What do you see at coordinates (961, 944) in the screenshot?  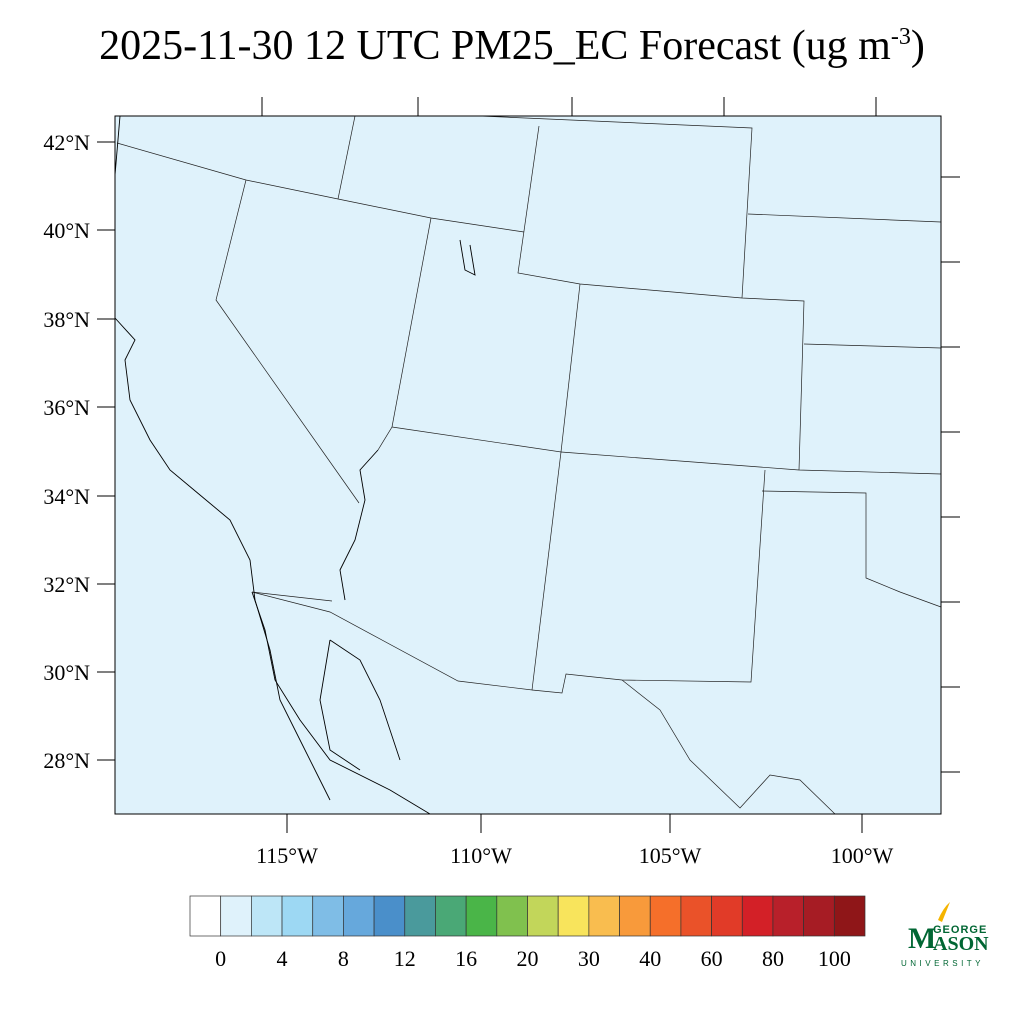 I see `svg-text: ASON` at bounding box center [961, 944].